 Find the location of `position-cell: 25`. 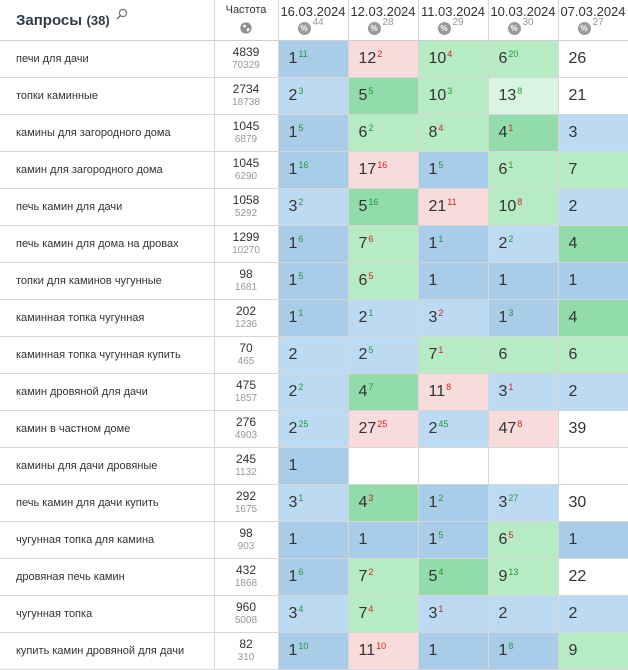

position-cell: 25 is located at coordinates (383, 355).